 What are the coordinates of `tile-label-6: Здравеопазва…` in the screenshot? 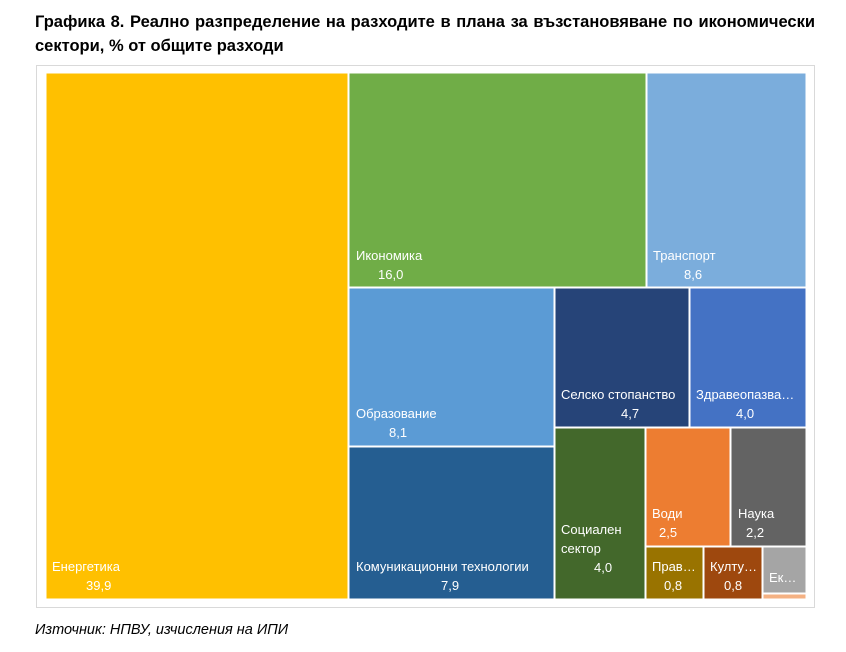 It's located at (745, 394).